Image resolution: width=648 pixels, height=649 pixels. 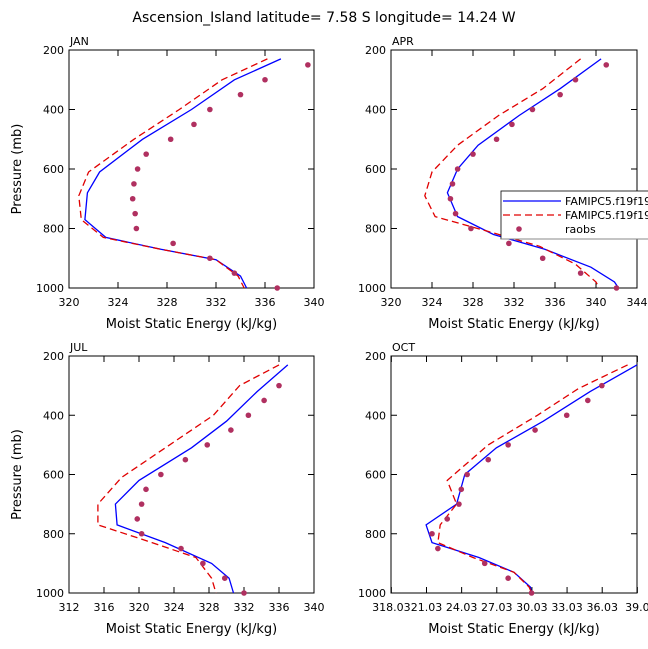 What do you see at coordinates (532, 607) in the screenshot?
I see `x-tick-label: 30.03` at bounding box center [532, 607].